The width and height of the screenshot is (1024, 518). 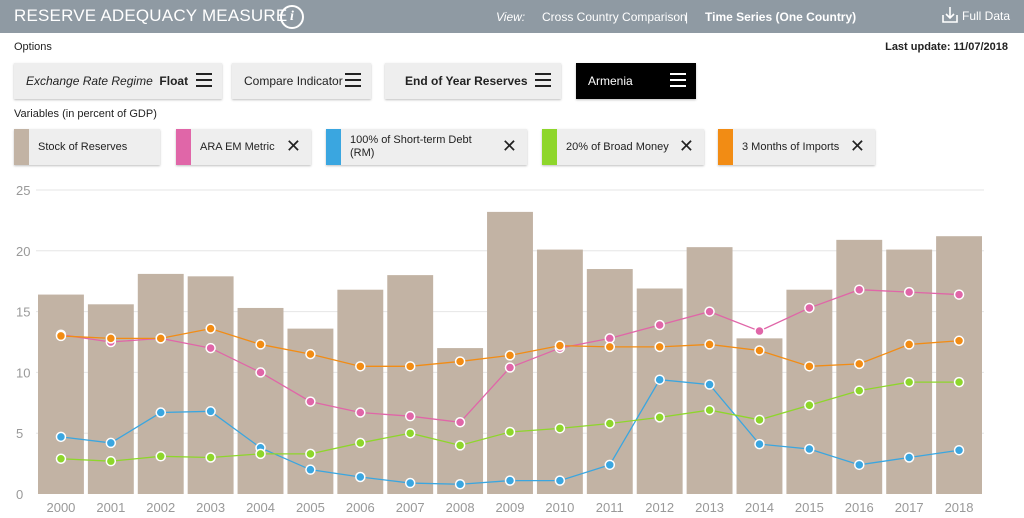 What do you see at coordinates (909, 507) in the screenshot?
I see `x-tick-label: 2017` at bounding box center [909, 507].